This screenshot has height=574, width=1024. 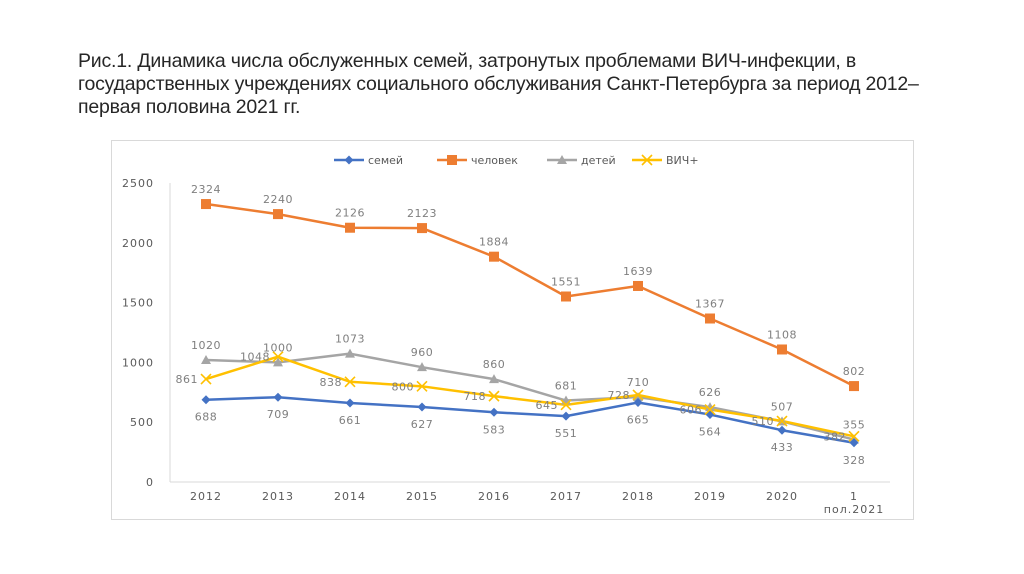 I want to click on legend-item: семей, so click(x=368, y=160).